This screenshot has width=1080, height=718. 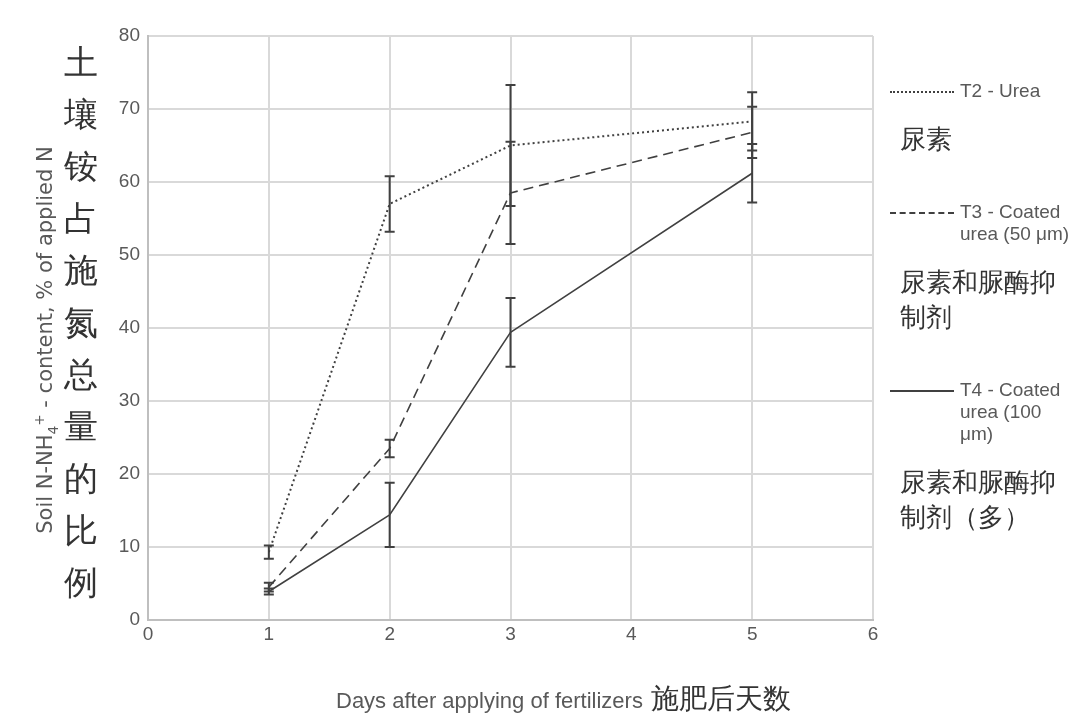 What do you see at coordinates (1000, 91) in the screenshot?
I see `legend-label: T2 - Urea` at bounding box center [1000, 91].